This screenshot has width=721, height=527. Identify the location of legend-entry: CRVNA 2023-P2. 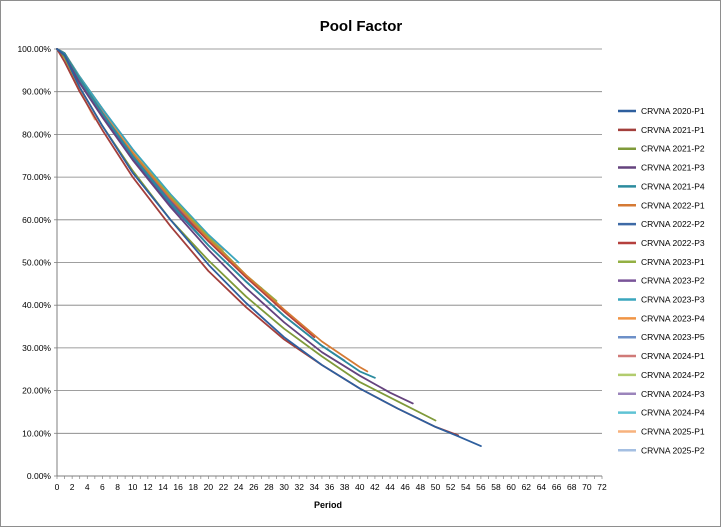
(673, 281).